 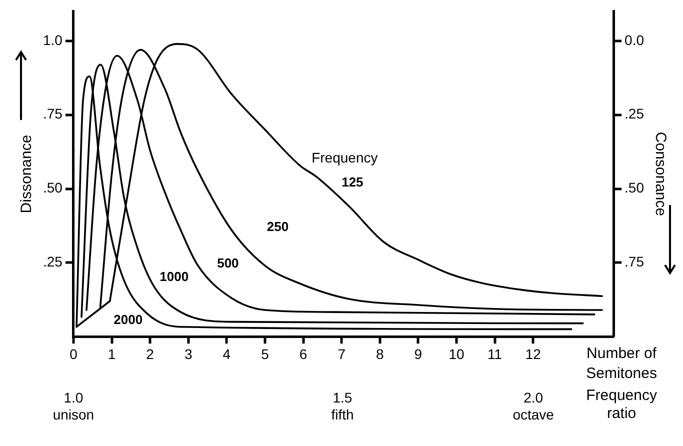 I want to click on legend-title: Frequency, so click(x=345, y=158).